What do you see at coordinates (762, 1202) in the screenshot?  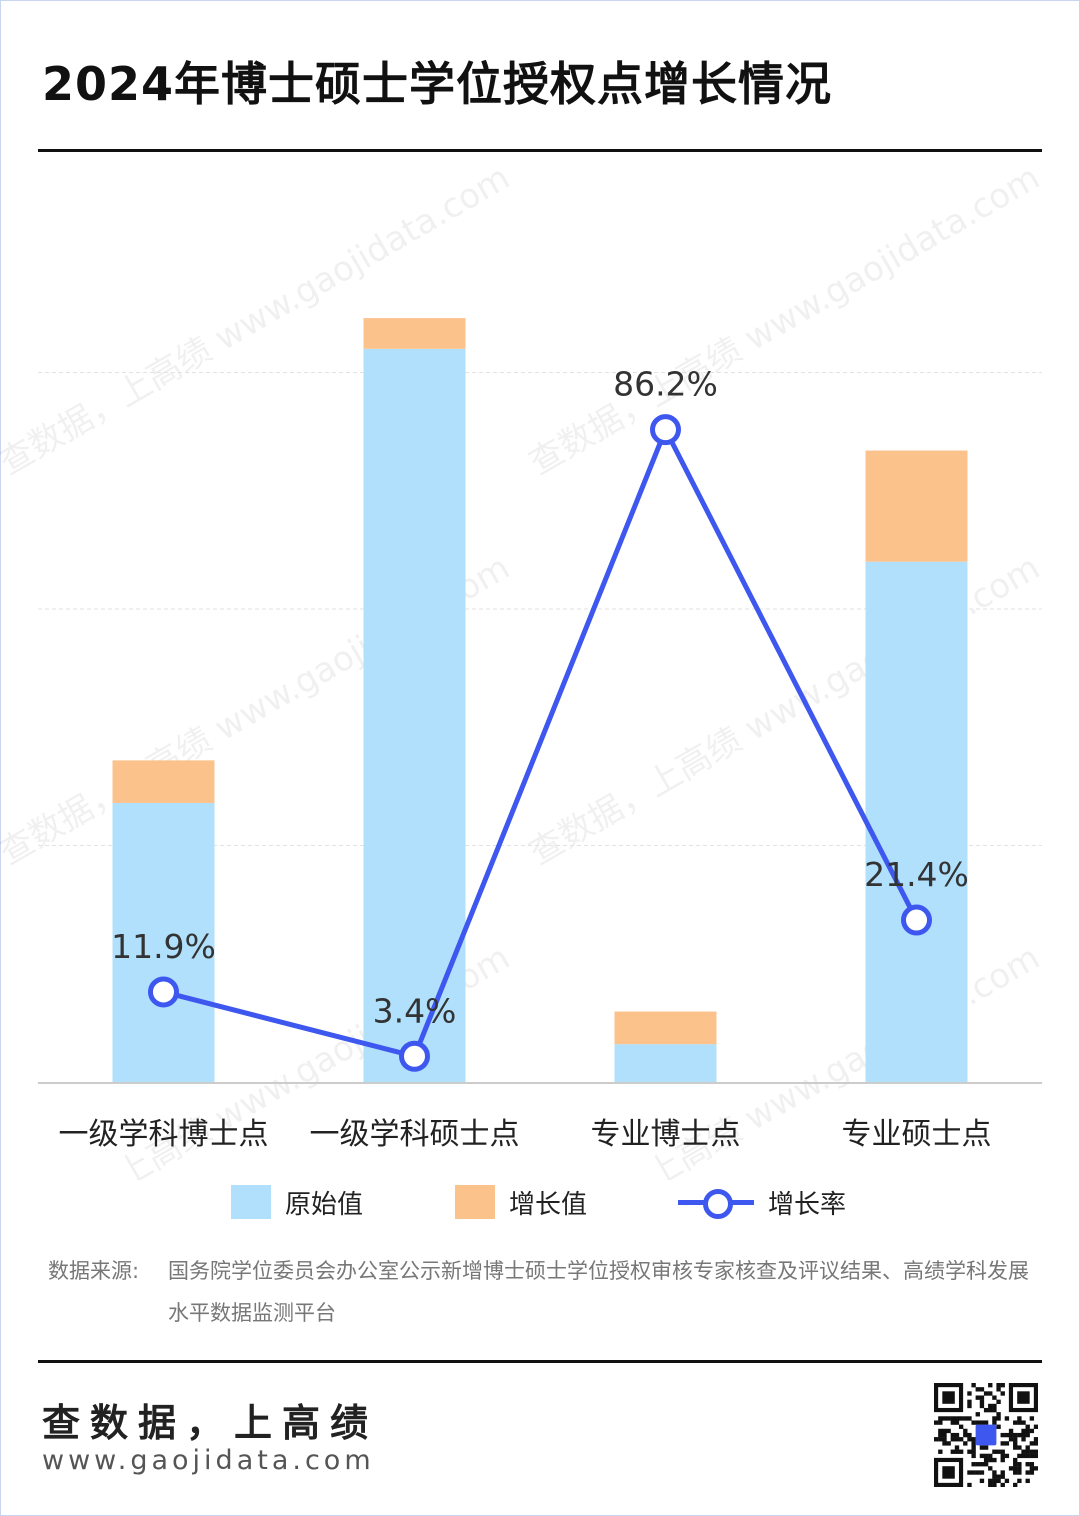 I see `legend-item-rate: 增长率` at bounding box center [762, 1202].